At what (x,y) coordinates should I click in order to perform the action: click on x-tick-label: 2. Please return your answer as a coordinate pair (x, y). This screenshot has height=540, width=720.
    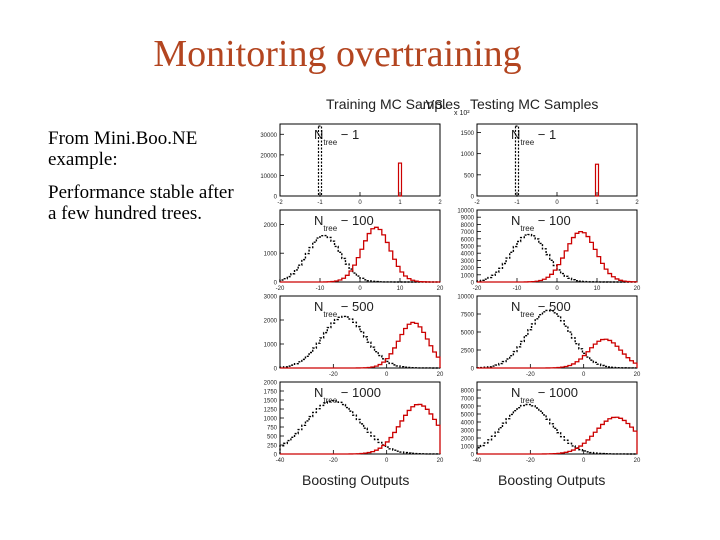
    Looking at the image, I should click on (637, 203).